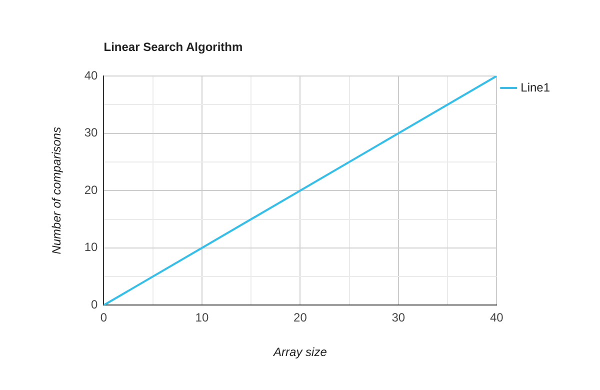  Describe the element at coordinates (301, 317) in the screenshot. I see `x-tick-label: 20` at that location.